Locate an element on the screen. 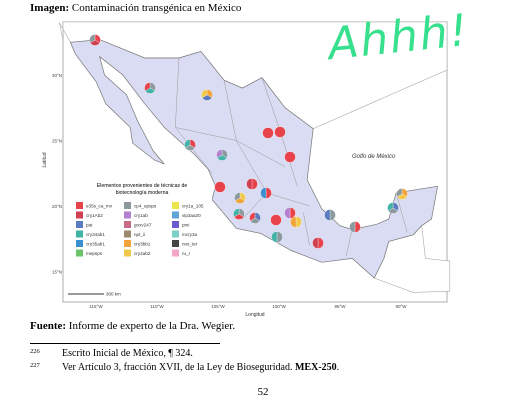  legend-item: pmi is located at coordinates (185, 225).